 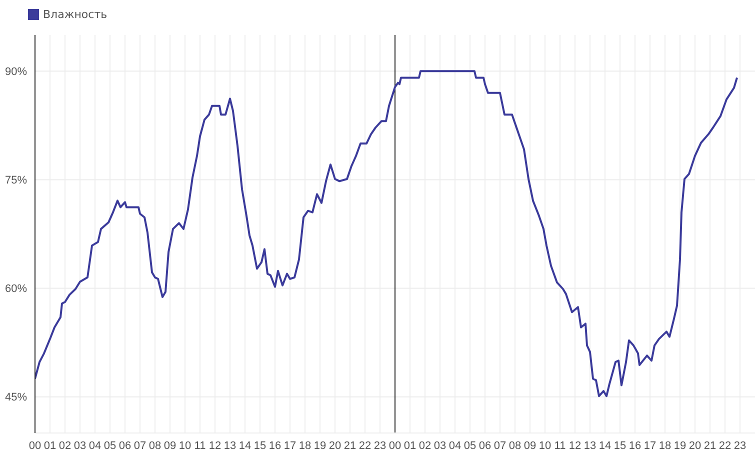 What do you see at coordinates (16, 398) in the screenshot?
I see `y-tick-label: 45%` at bounding box center [16, 398].